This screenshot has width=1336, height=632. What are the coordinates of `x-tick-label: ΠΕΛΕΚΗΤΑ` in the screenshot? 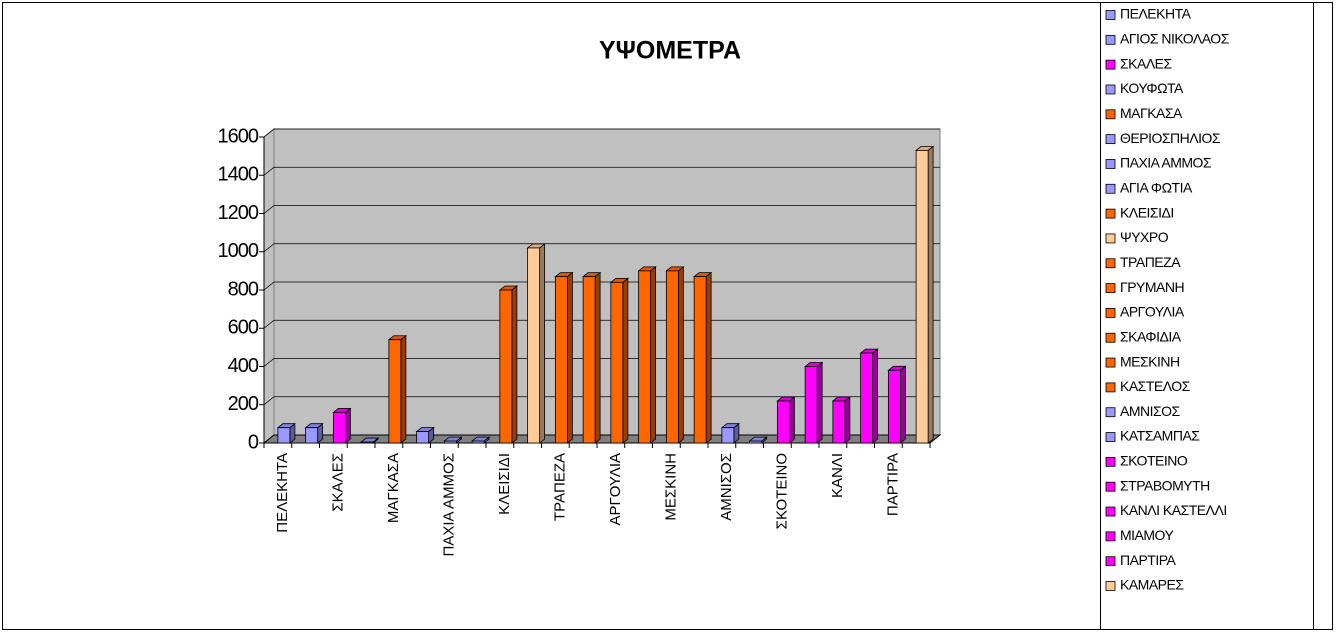 It's located at (282, 493).